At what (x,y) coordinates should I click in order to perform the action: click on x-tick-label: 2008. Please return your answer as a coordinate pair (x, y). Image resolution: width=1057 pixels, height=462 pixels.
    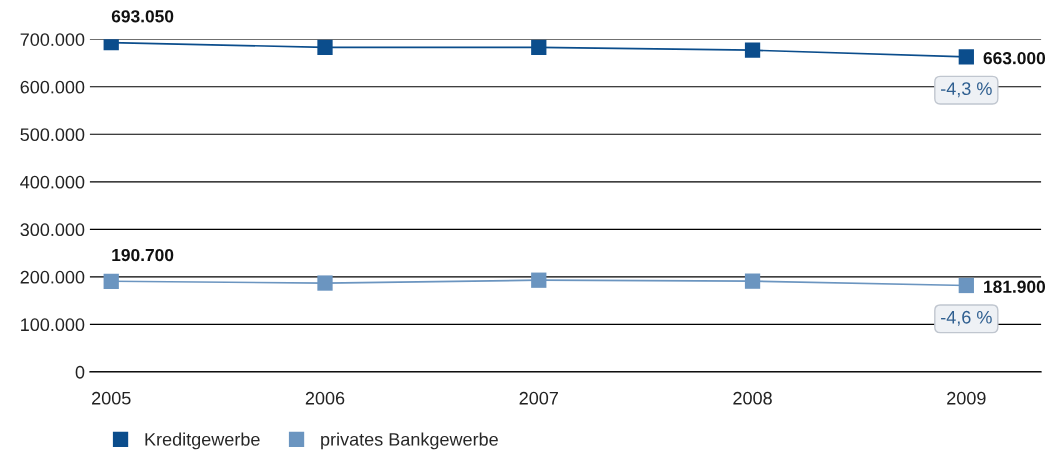
    Looking at the image, I should click on (752, 398).